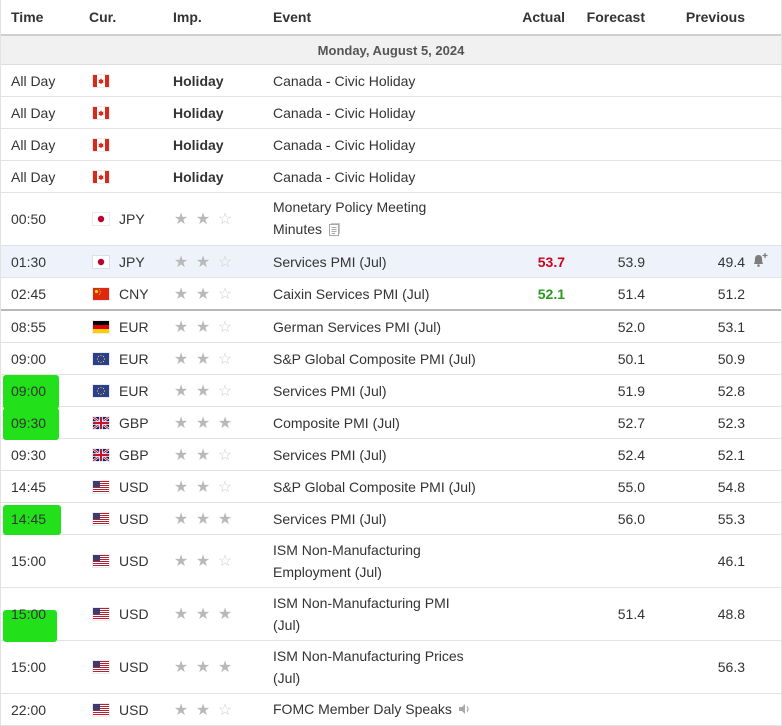 The width and height of the screenshot is (782, 726). What do you see at coordinates (379, 667) in the screenshot?
I see `event-name: ISM Non-Manufacturing Prices (Jul)` at bounding box center [379, 667].